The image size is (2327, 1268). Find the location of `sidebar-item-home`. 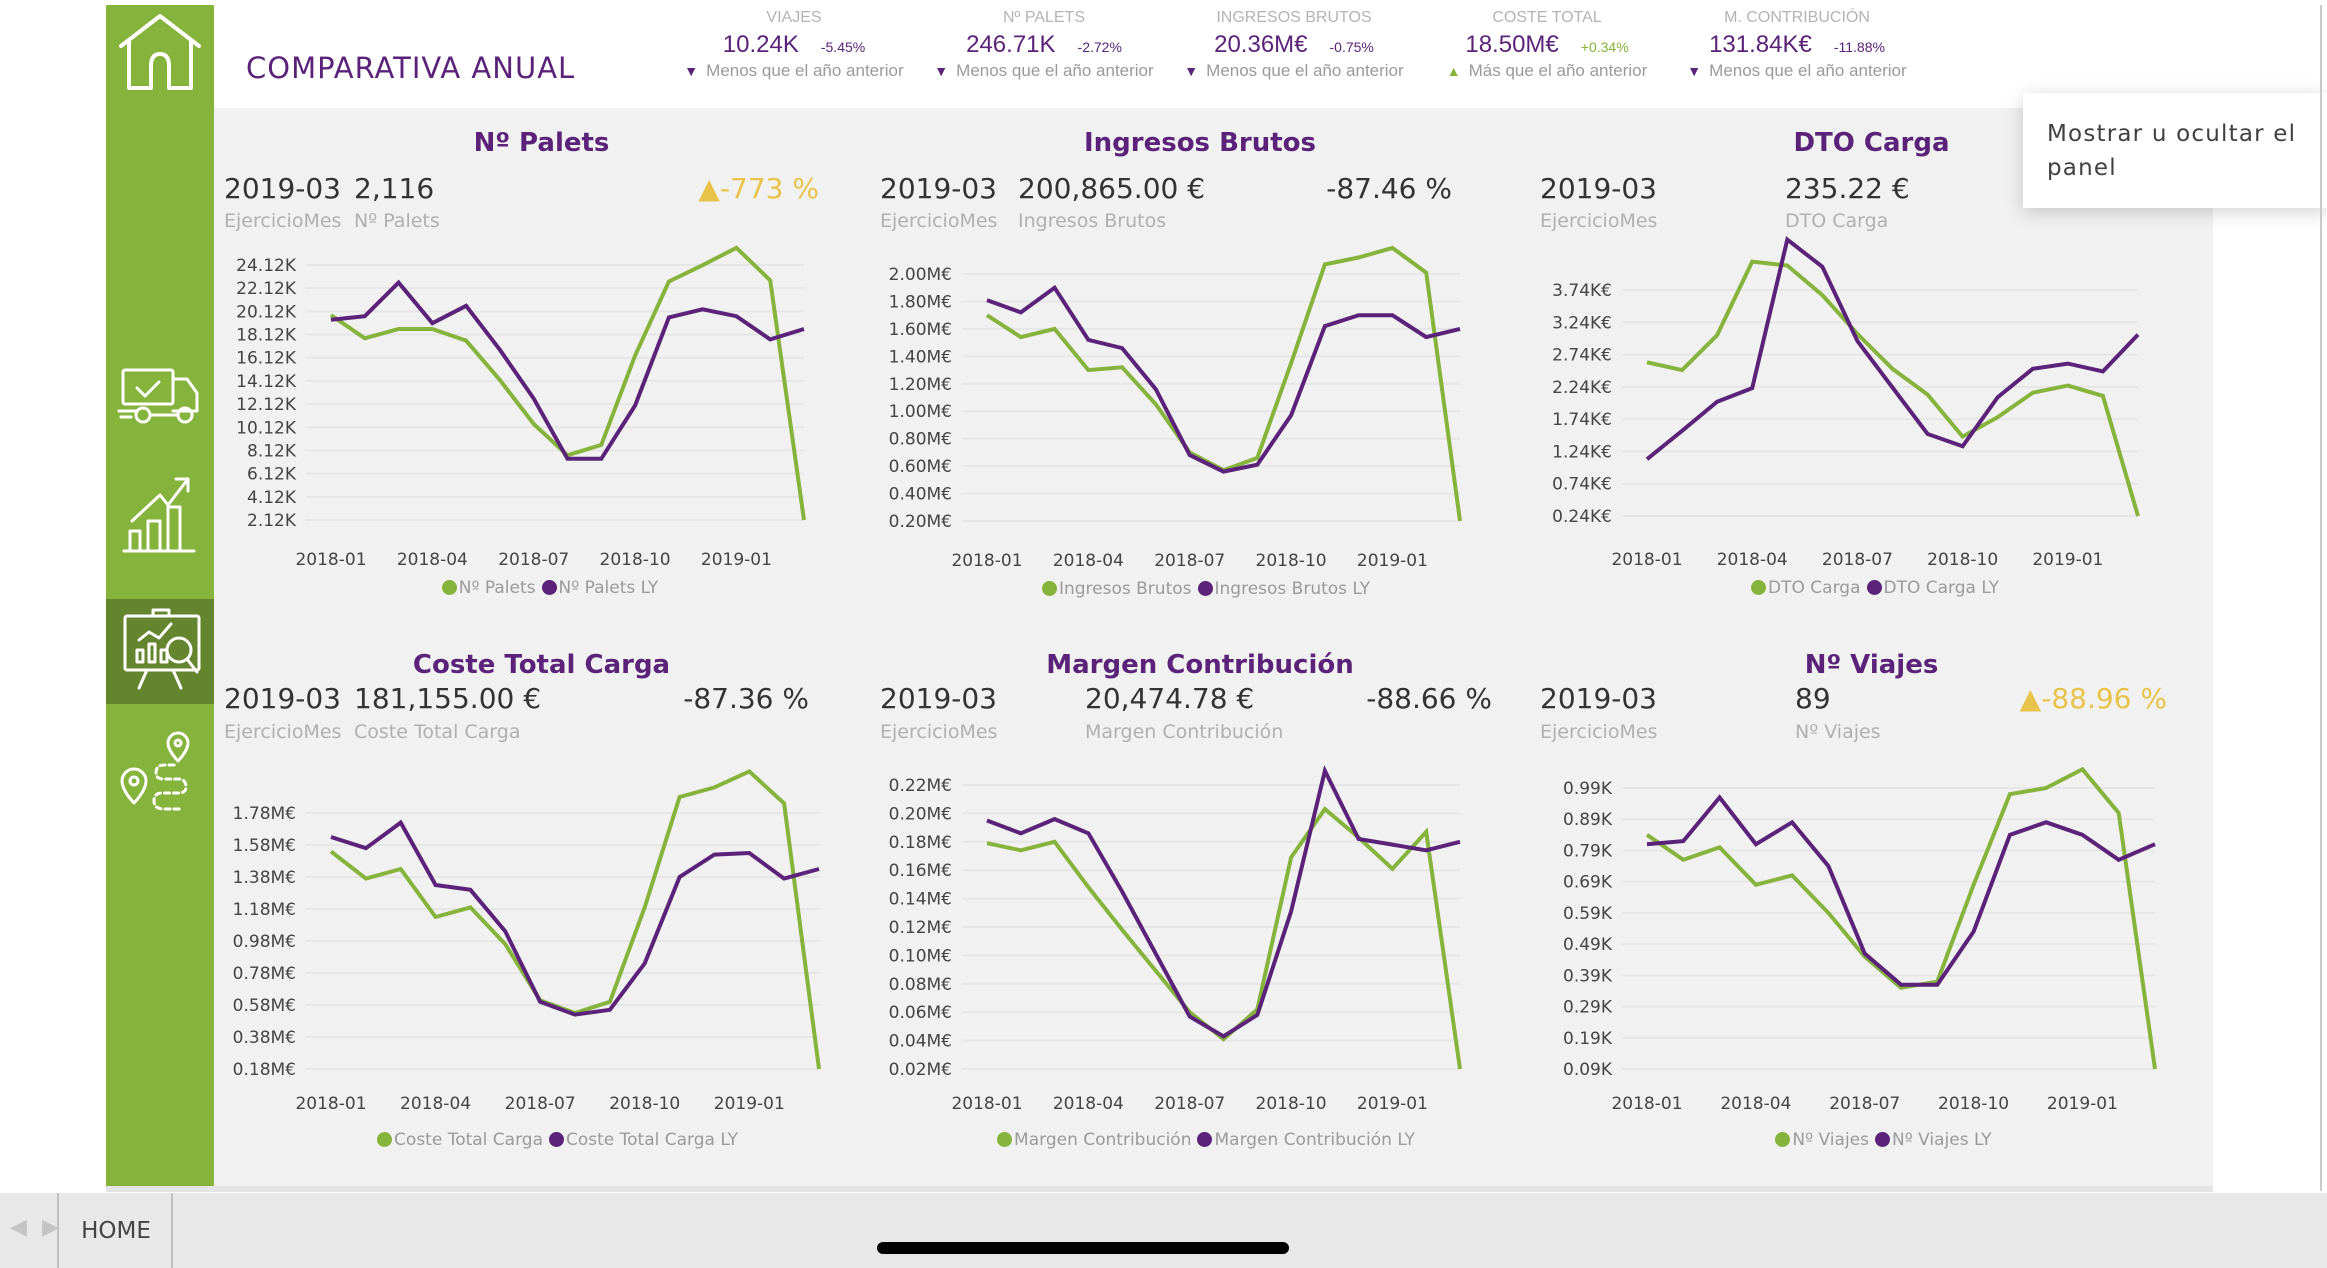

sidebar-item-home is located at coordinates (160, 52).